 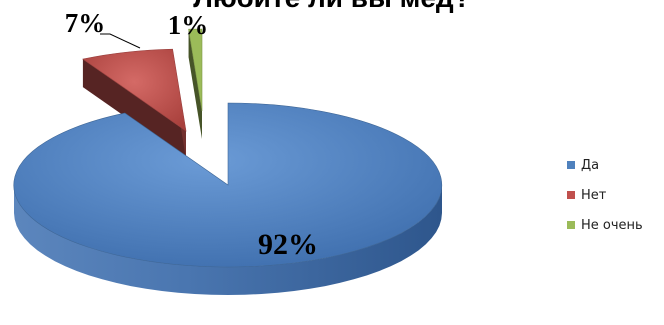 I want to click on pie-cut-face-ne-ochen, so click(x=195, y=84).